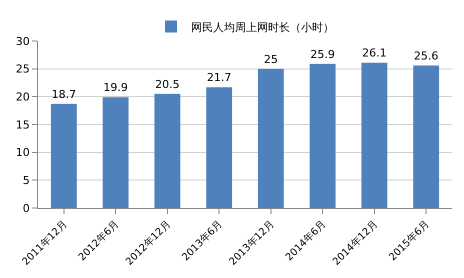 The height and width of the screenshot is (278, 464). Describe the element at coordinates (26, 181) in the screenshot. I see `y-tick-label: 5` at that location.